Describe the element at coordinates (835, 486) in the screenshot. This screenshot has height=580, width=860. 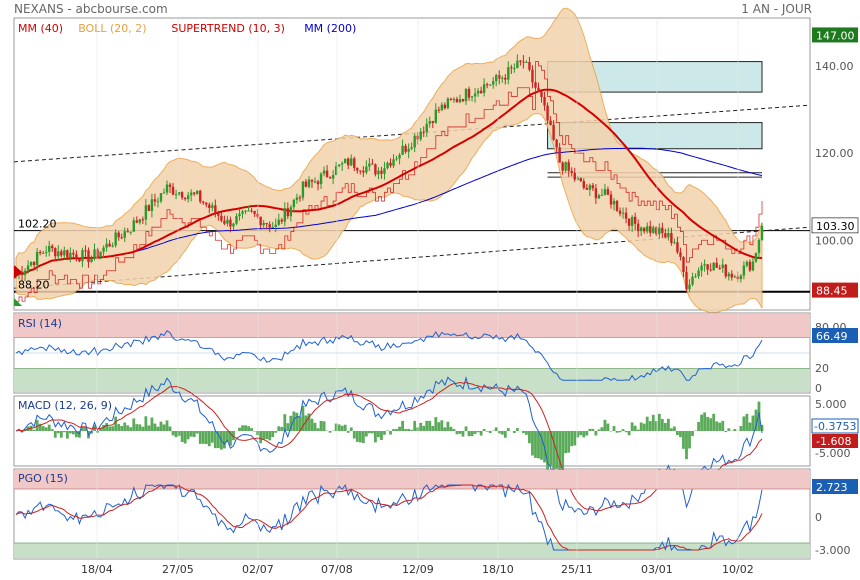
I see `pgo-badge` at that location.